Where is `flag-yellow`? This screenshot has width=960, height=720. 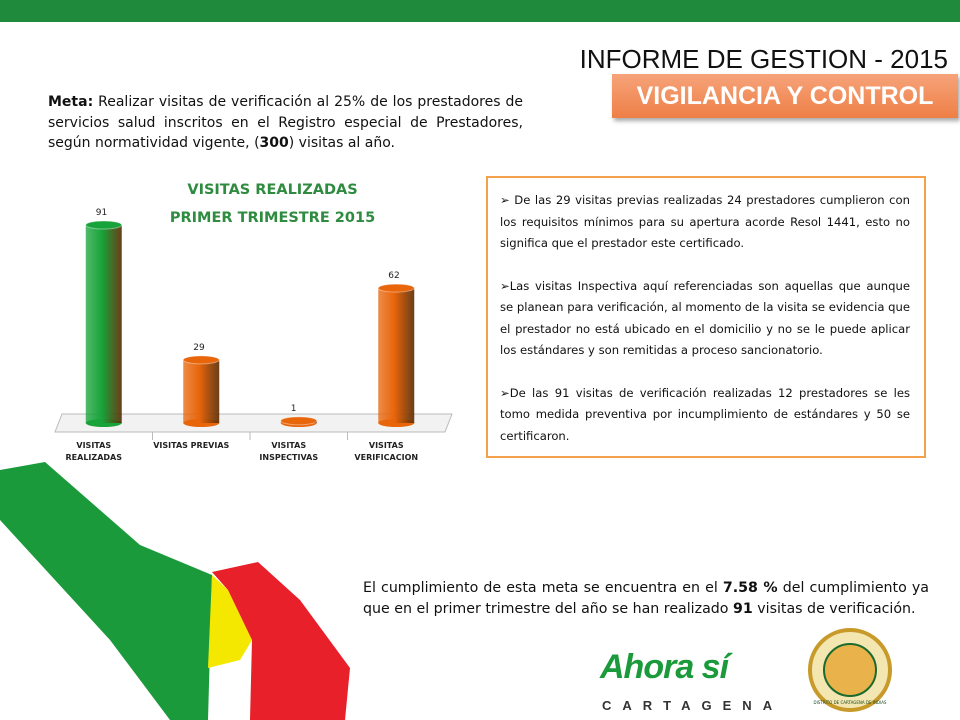 flag-yellow is located at coordinates (230, 621).